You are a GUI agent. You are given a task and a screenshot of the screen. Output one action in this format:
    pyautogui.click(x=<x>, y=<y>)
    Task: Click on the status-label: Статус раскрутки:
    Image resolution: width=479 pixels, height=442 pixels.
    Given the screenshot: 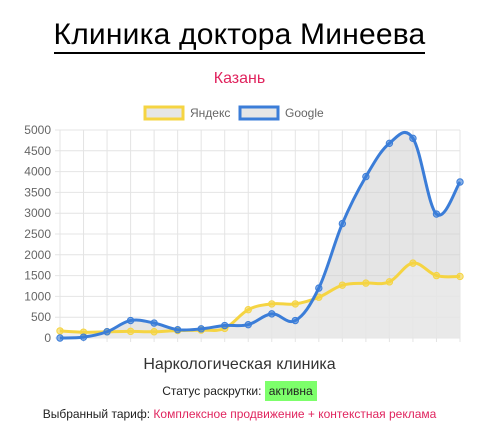 What is the action you would take?
    pyautogui.click(x=212, y=391)
    